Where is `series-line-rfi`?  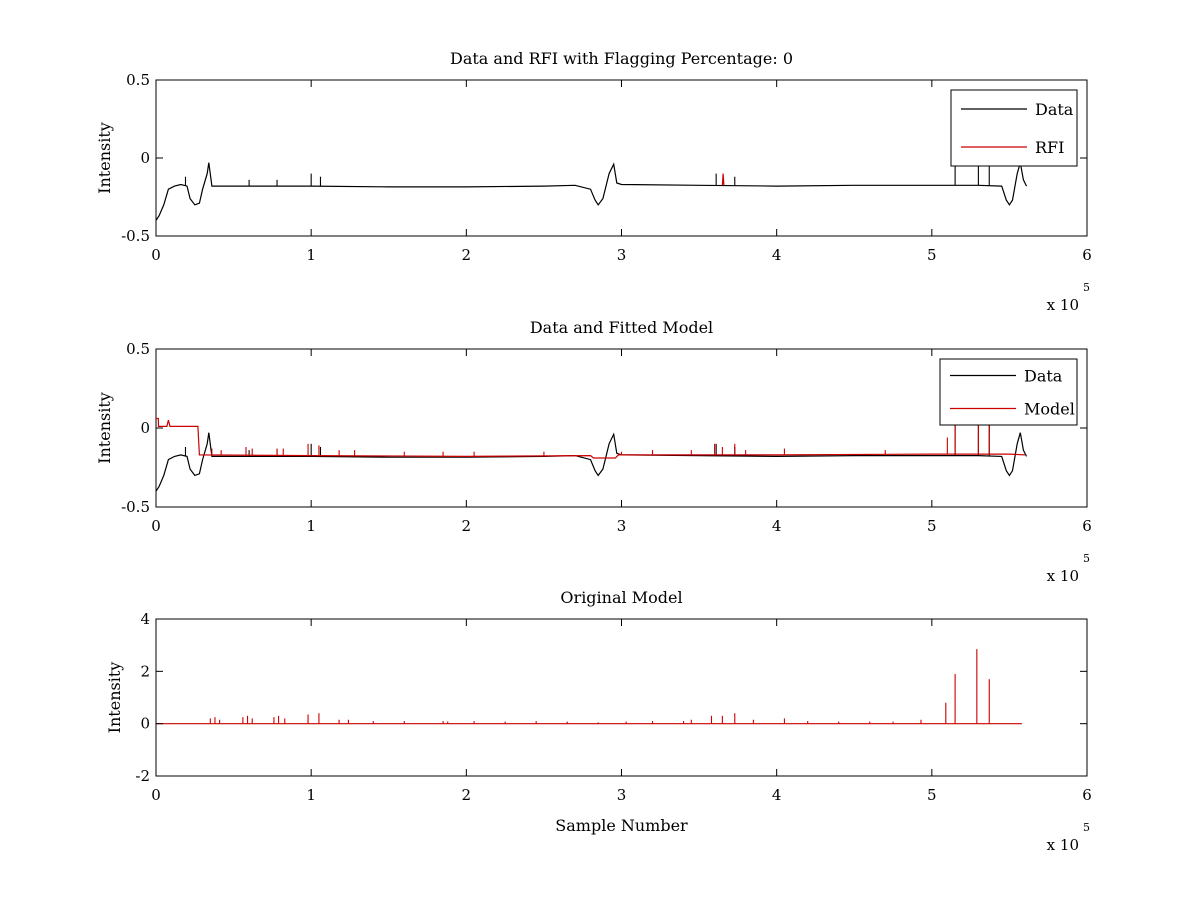
series-line-rfi is located at coordinates (723, 179).